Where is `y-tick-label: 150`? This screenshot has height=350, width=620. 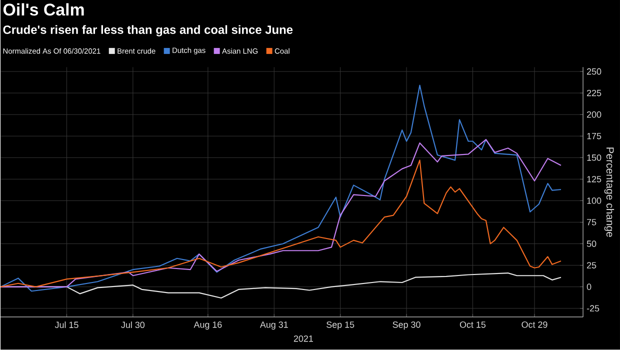 y-tick-label: 150 is located at coordinates (594, 157).